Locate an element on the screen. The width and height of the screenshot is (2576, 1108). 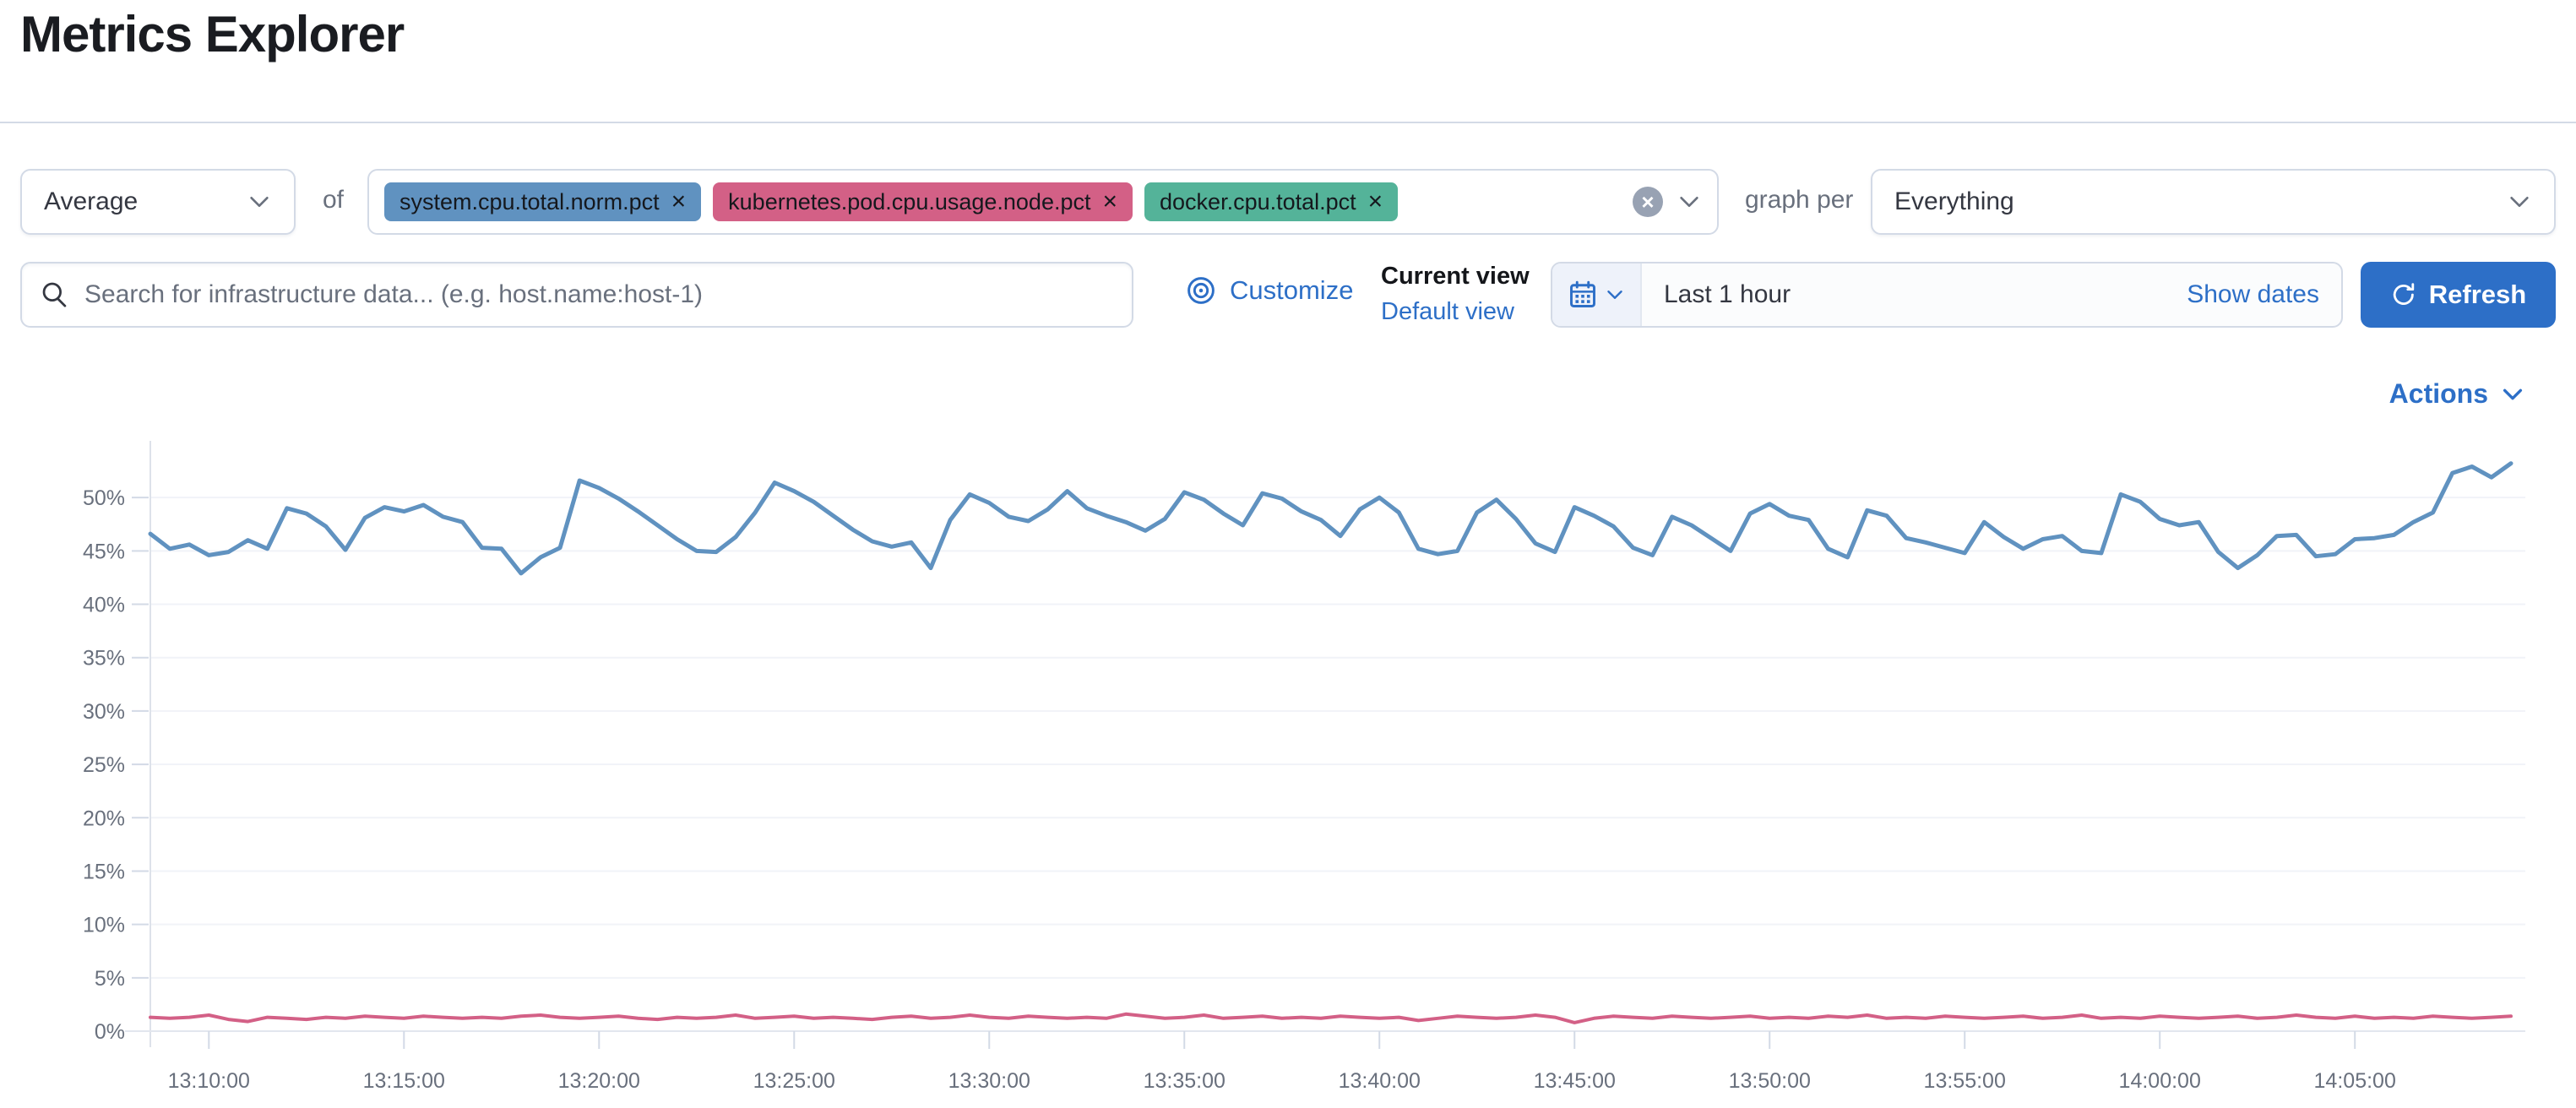
customize-button: Customize is located at coordinates (1269, 290).